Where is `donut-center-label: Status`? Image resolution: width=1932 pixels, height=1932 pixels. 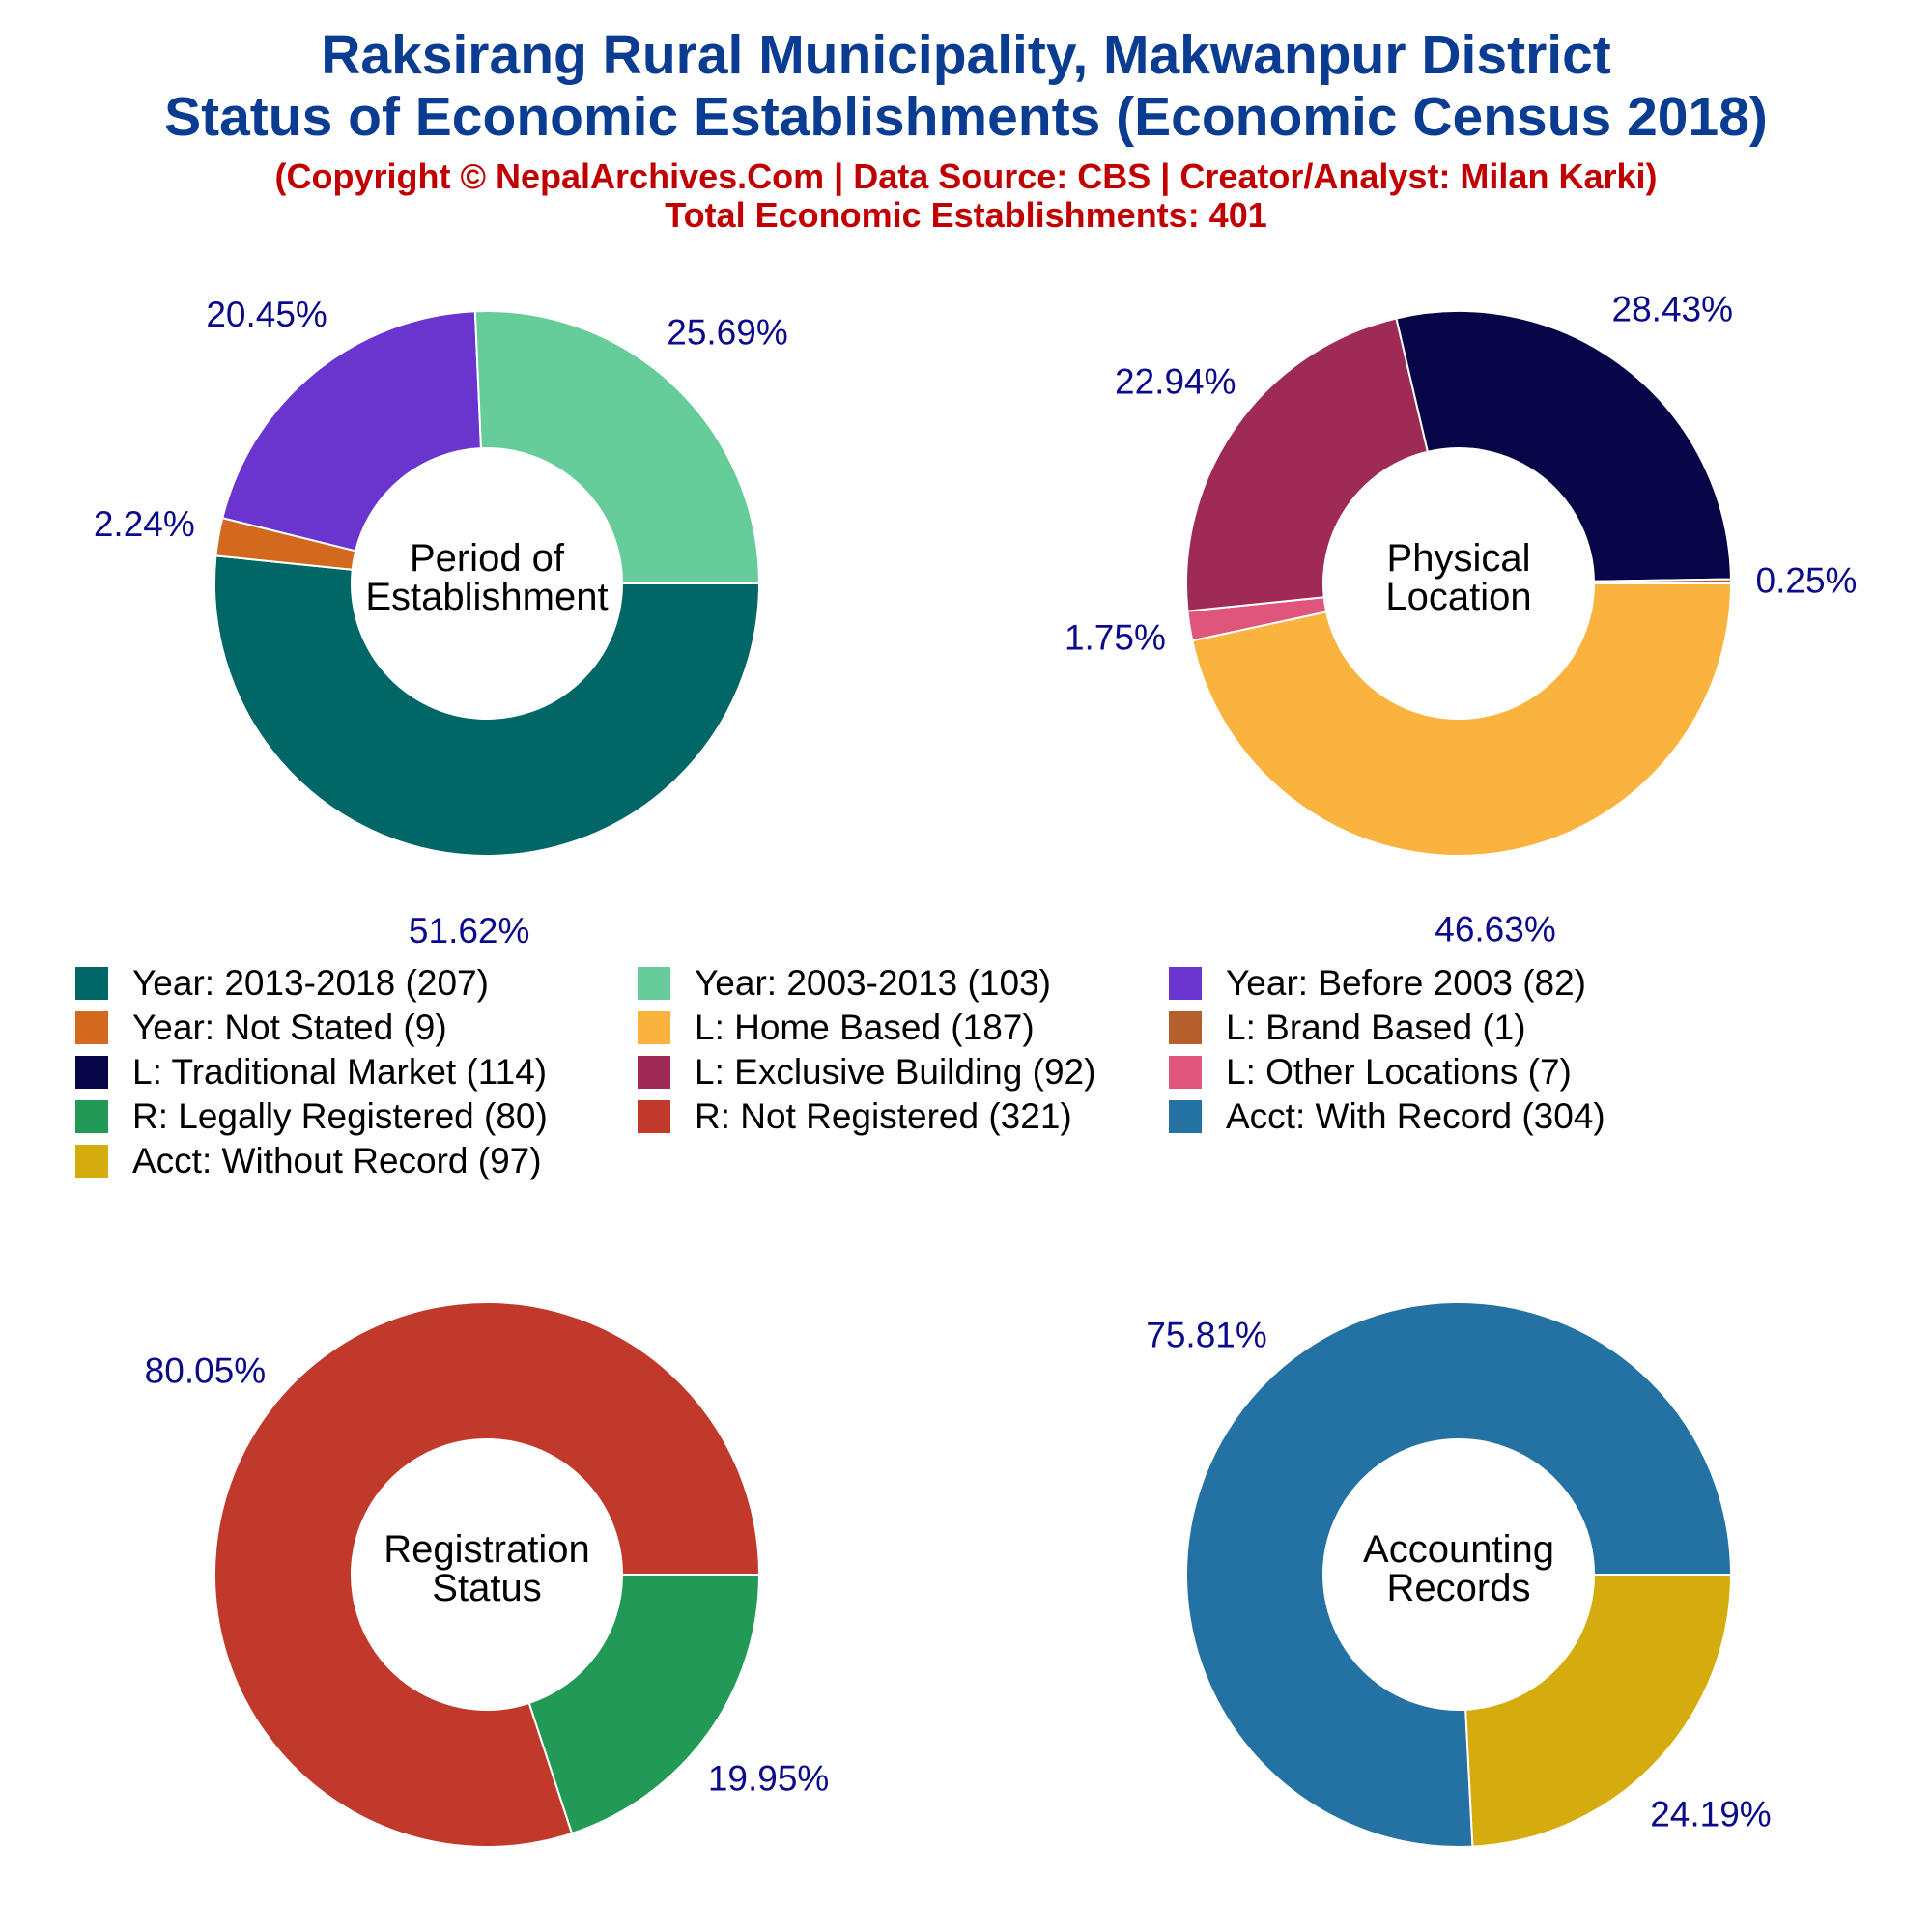
donut-center-label: Status is located at coordinates (486, 1588).